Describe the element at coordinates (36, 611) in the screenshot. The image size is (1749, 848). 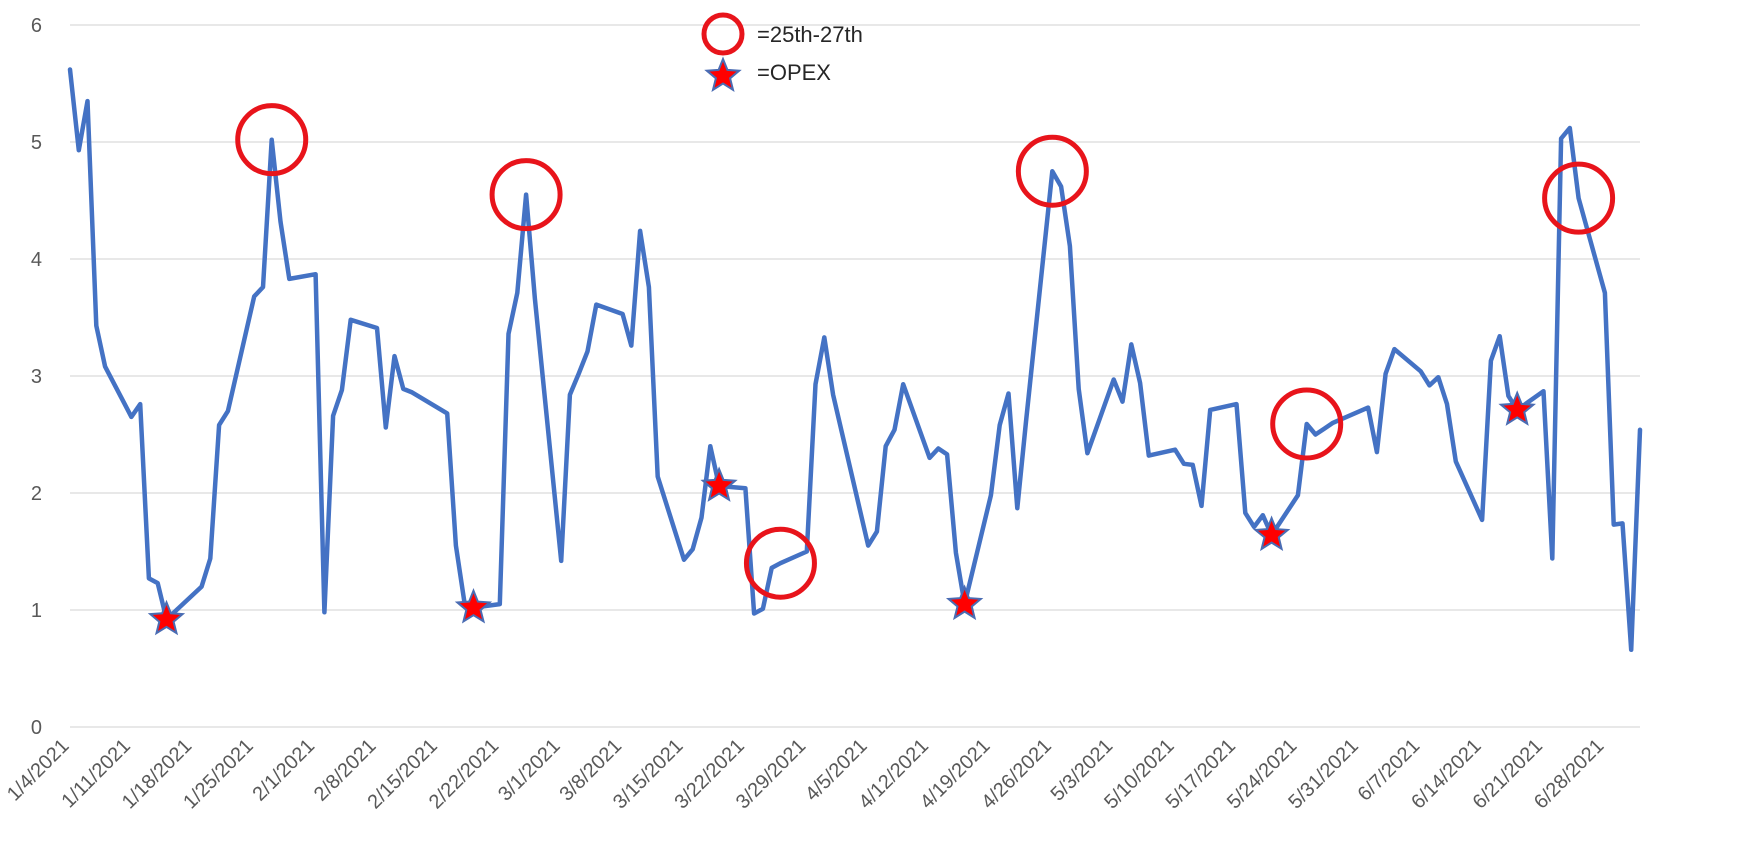
I see `y-tick-label: 1` at that location.